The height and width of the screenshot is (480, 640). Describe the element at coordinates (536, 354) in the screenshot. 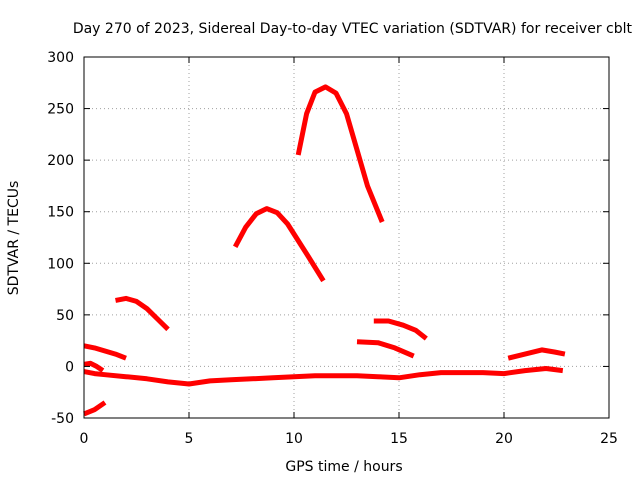

I see `series-line-pass-i` at that location.